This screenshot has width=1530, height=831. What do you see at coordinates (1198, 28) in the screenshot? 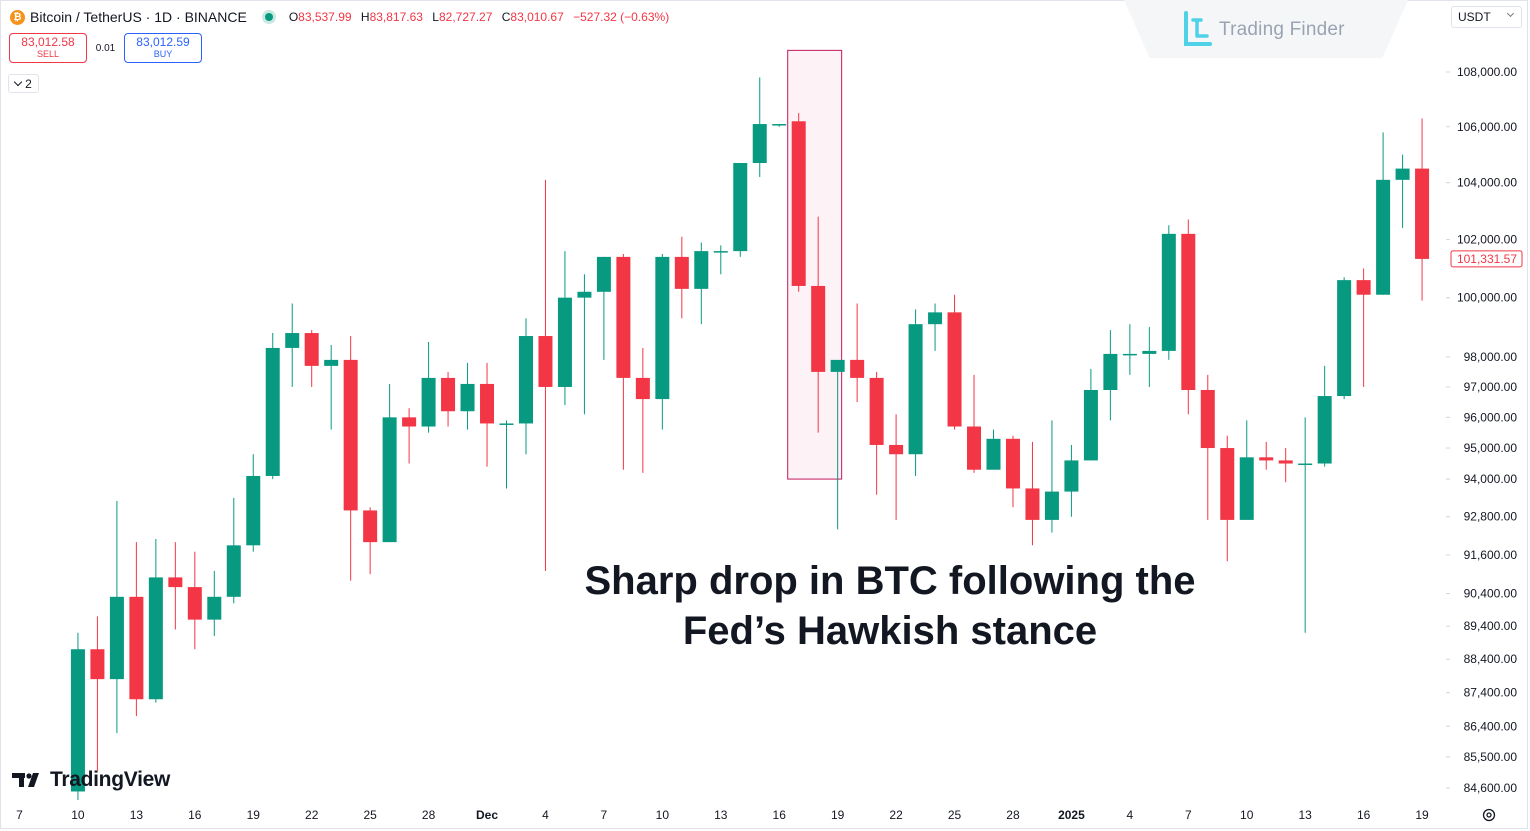
I see `trading-finder-logo-icon` at bounding box center [1198, 28].